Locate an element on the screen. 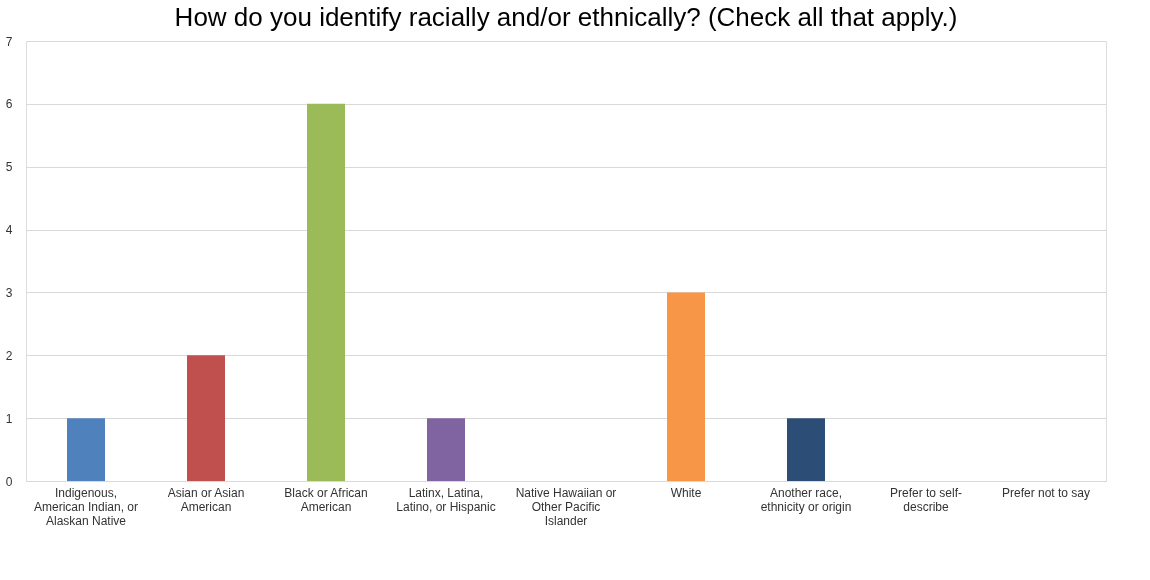 The height and width of the screenshot is (580, 1150). y-tick-label: 2 is located at coordinates (9, 355).